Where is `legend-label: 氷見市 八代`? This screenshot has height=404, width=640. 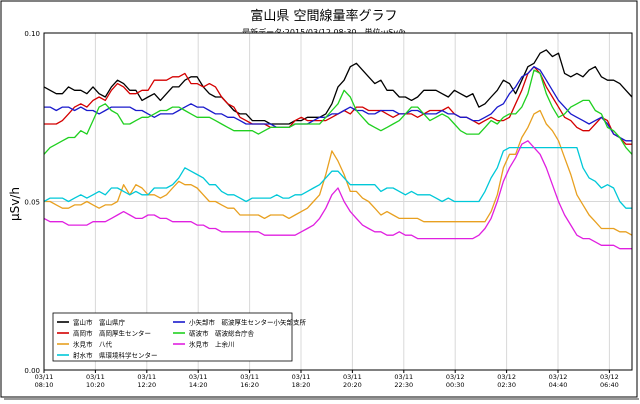 legend-label: 氷見市 八代 is located at coordinates (93, 344).